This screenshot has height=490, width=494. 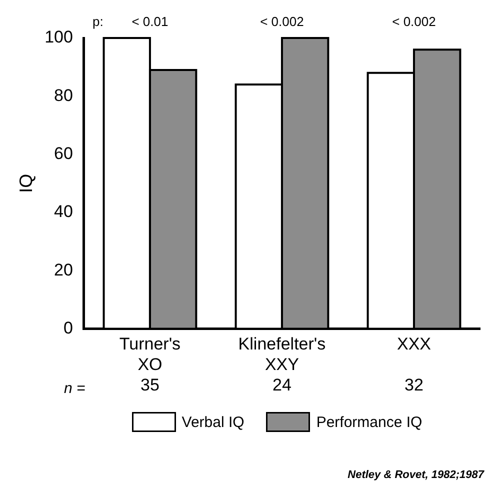 What do you see at coordinates (63, 270) in the screenshot?
I see `y-tick-label: 20` at bounding box center [63, 270].